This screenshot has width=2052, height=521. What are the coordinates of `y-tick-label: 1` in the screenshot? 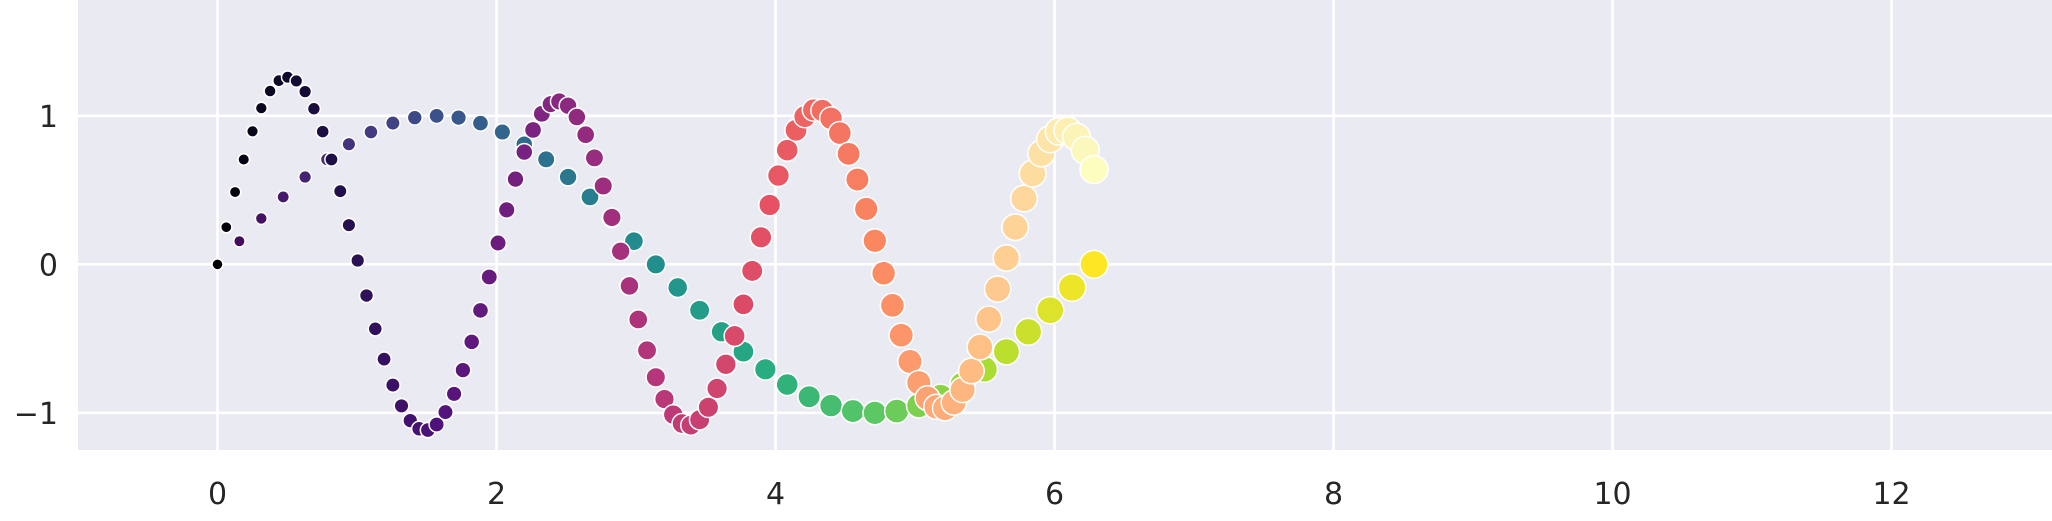 It's located at (48, 117).